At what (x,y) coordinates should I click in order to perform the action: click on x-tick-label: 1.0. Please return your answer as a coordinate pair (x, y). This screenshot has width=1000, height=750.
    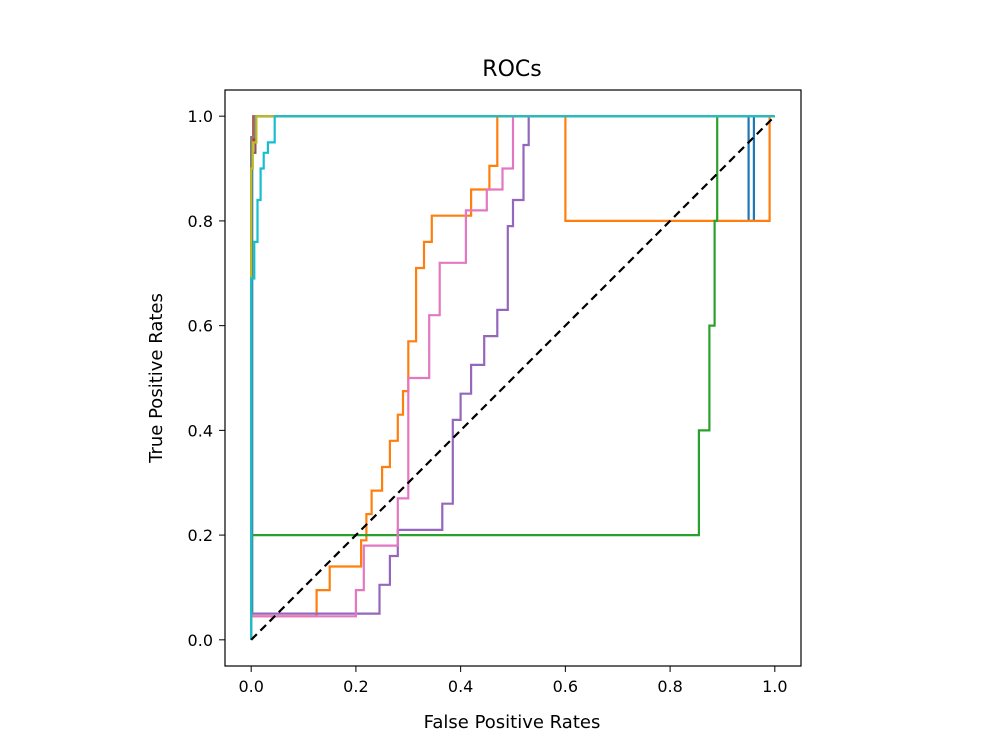
    Looking at the image, I should click on (774, 686).